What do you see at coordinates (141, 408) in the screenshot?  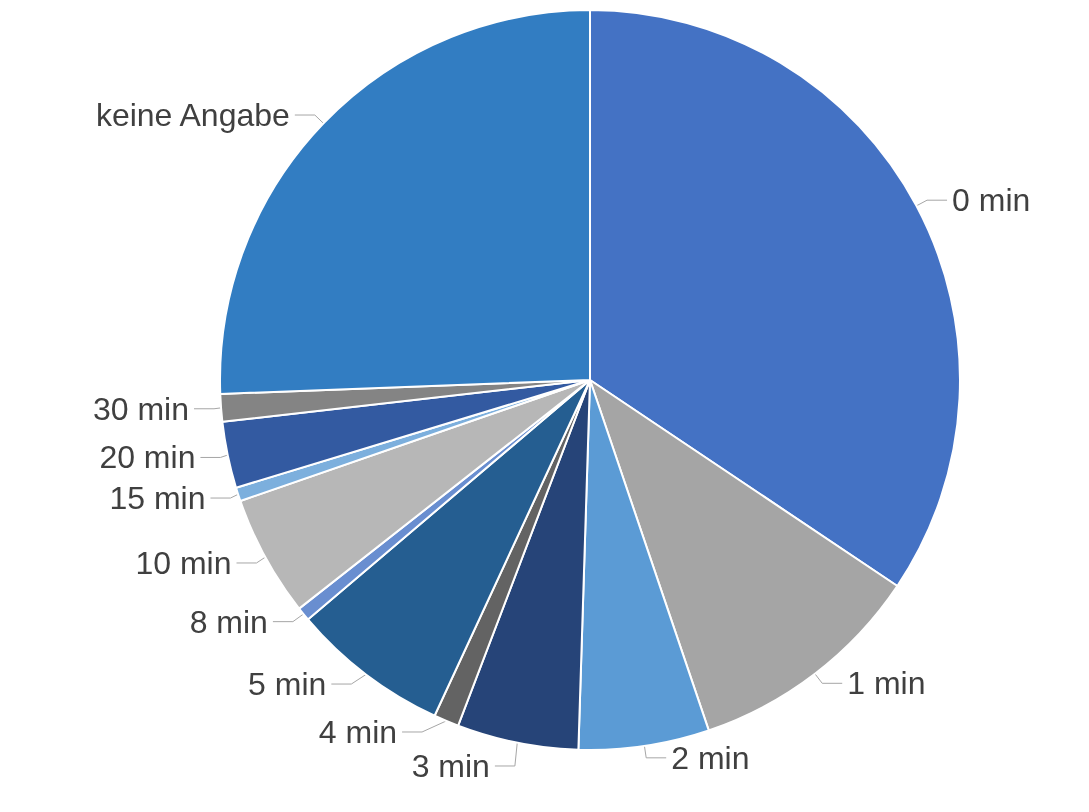 I see `slice-label: 30 min` at bounding box center [141, 408].